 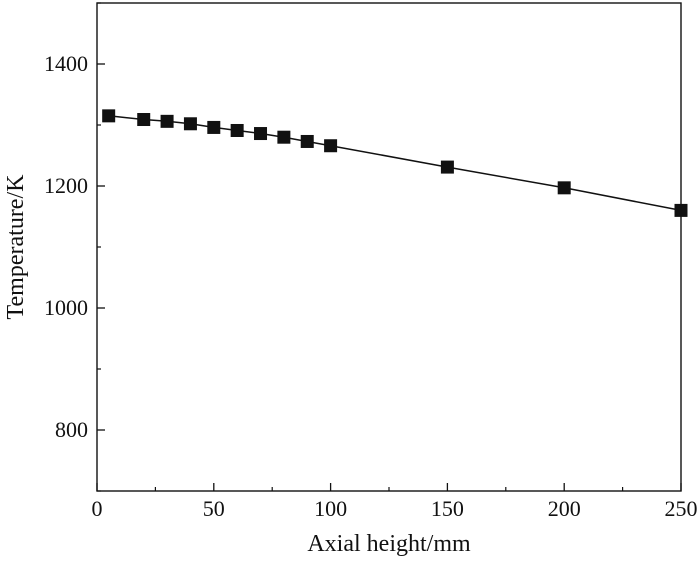 What do you see at coordinates (395, 508) in the screenshot?
I see `x-tick-labels: 0 50 100 150 200 250` at bounding box center [395, 508].